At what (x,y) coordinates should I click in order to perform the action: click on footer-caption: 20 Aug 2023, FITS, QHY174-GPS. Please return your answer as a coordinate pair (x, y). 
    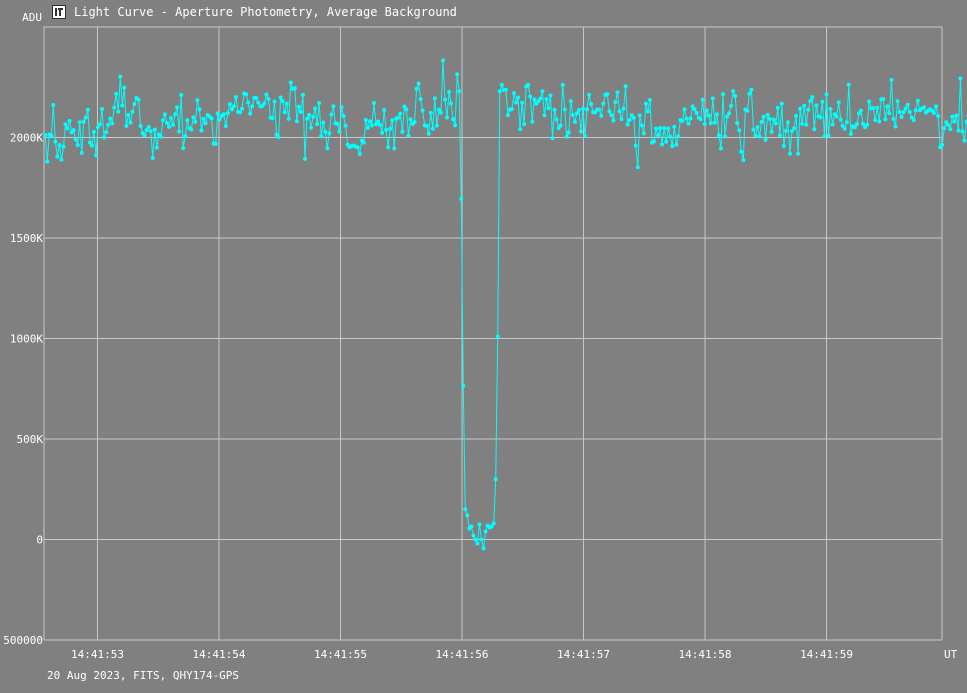
    Looking at the image, I should click on (143, 675).